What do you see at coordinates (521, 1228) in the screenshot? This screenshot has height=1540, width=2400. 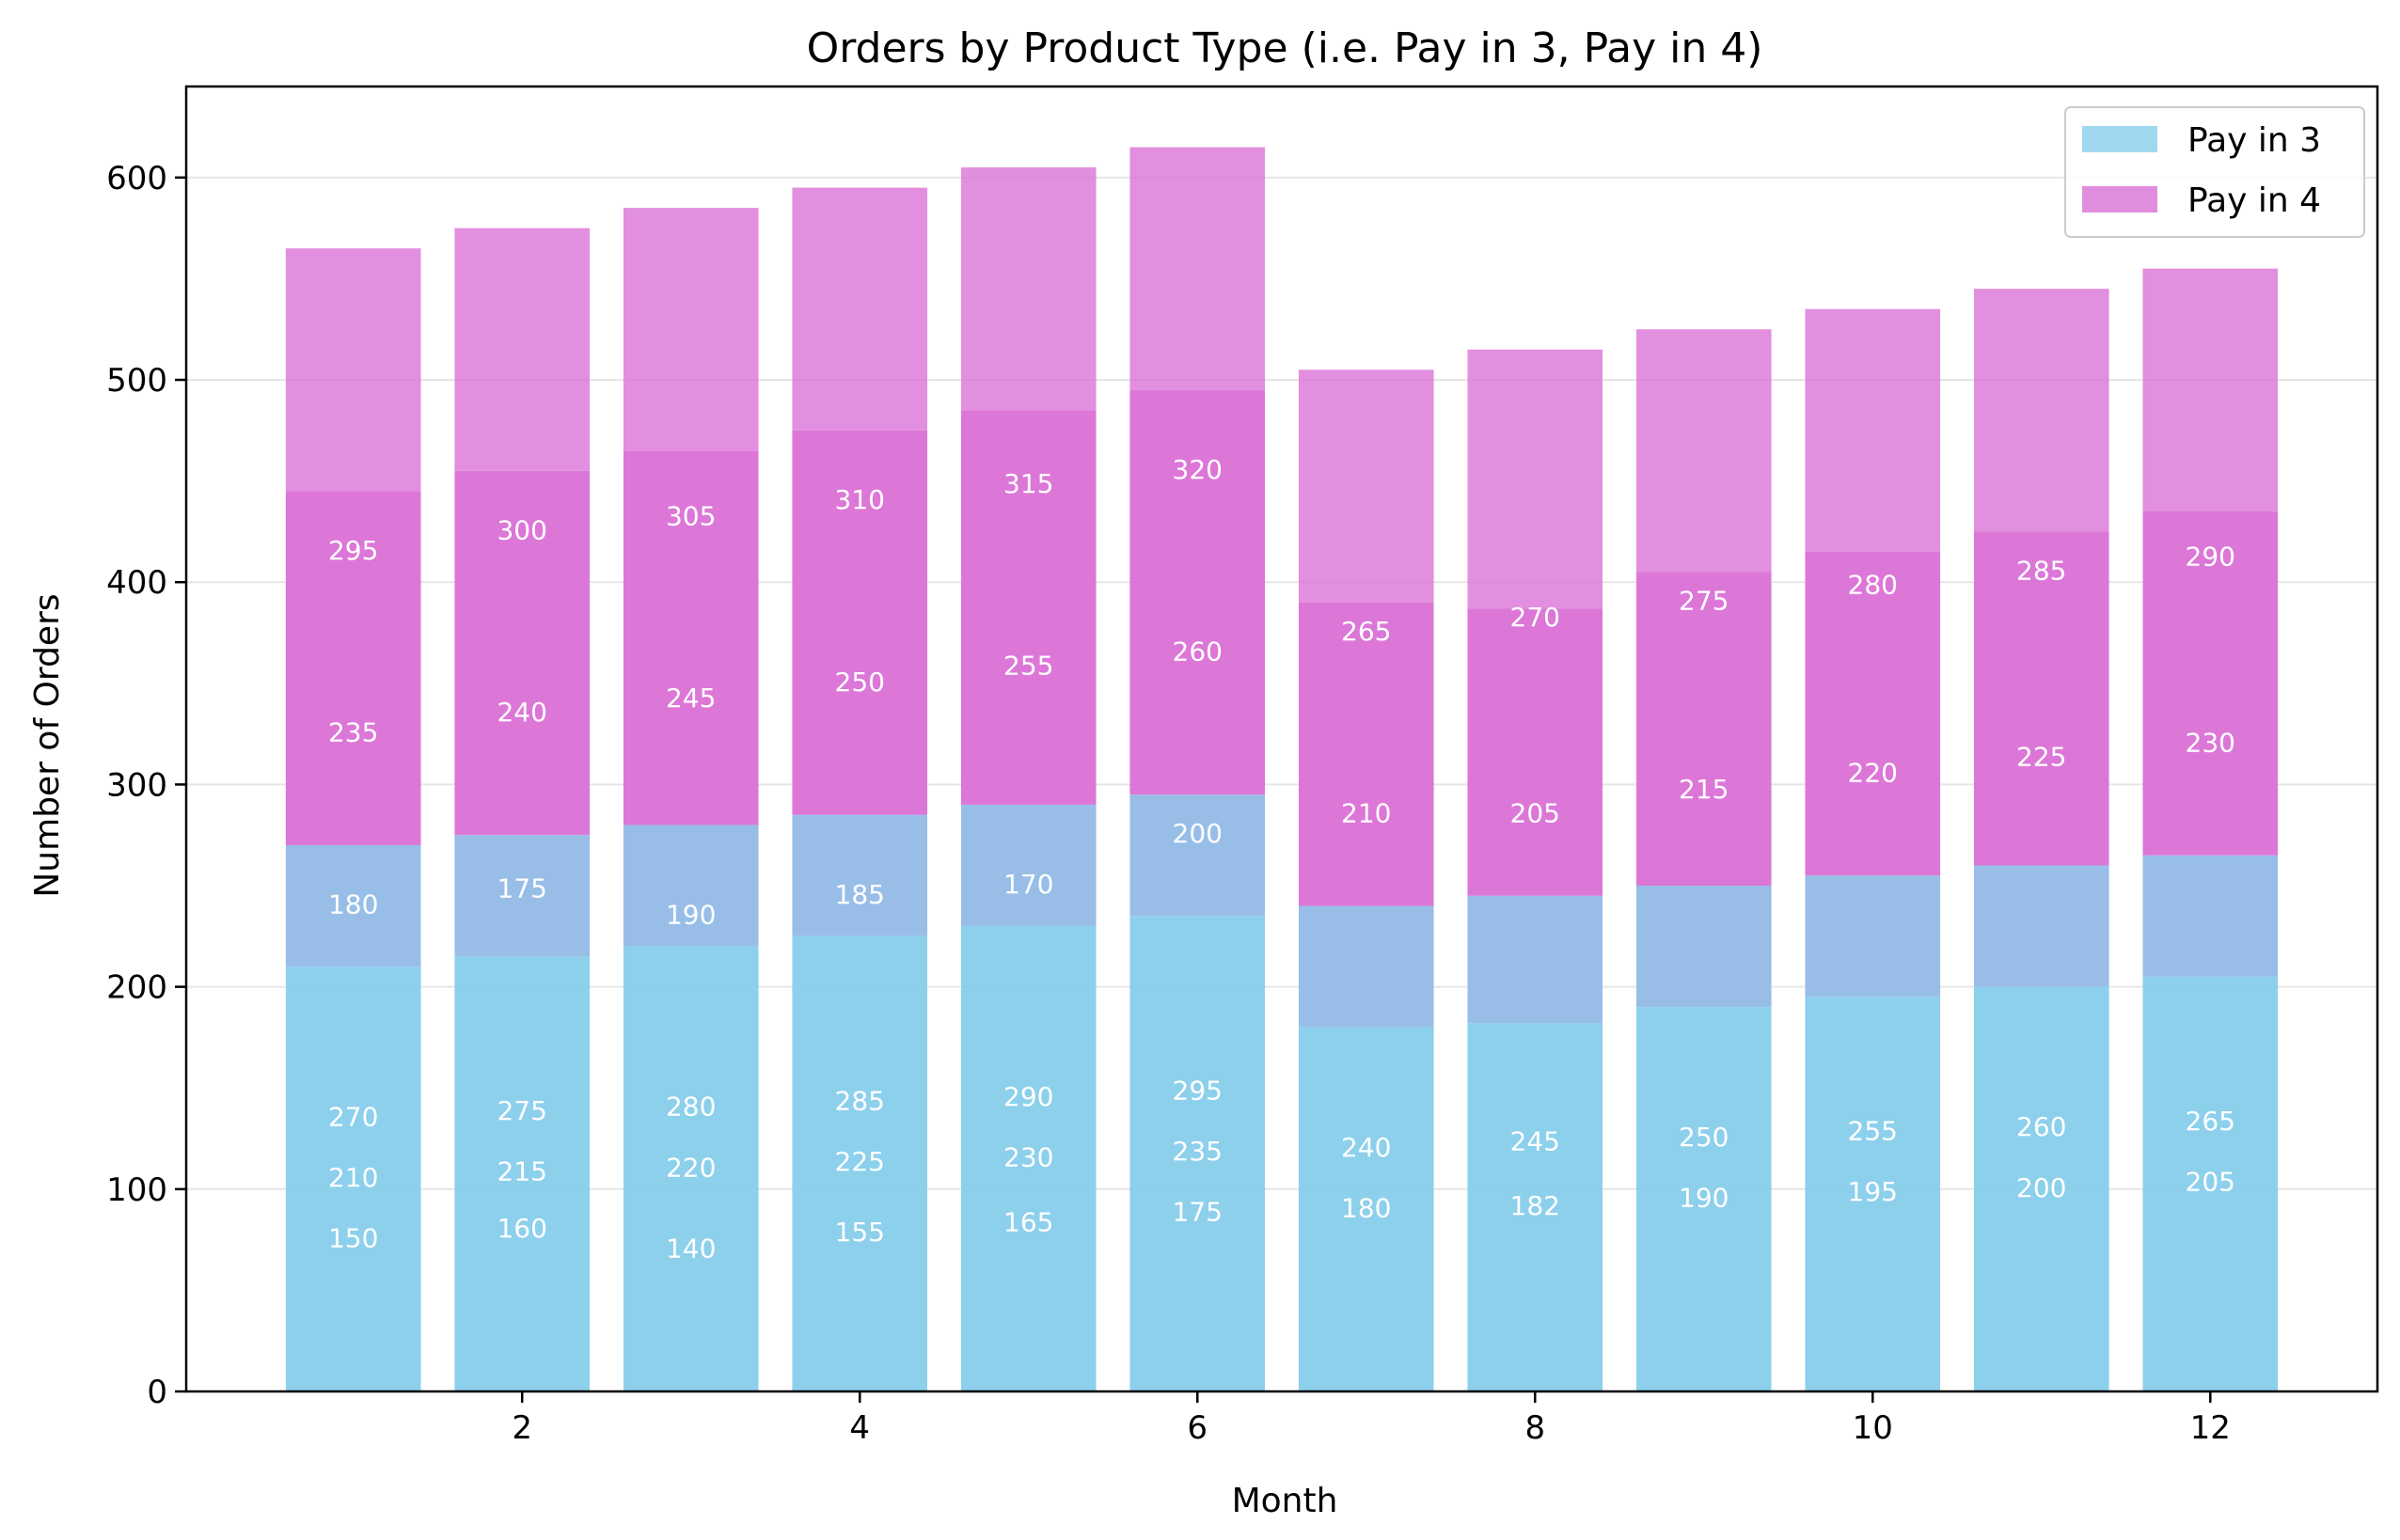 I see `bar-label: 160` at bounding box center [521, 1228].